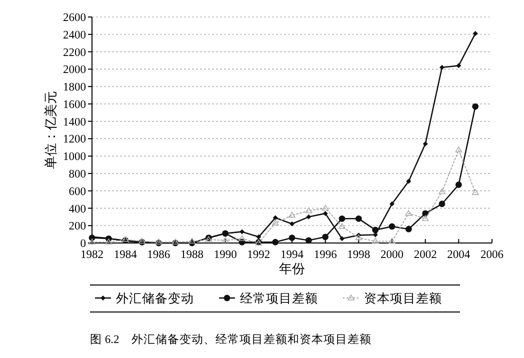  What do you see at coordinates (279, 298) in the screenshot?
I see `legend-label: 经常项目差额` at bounding box center [279, 298].